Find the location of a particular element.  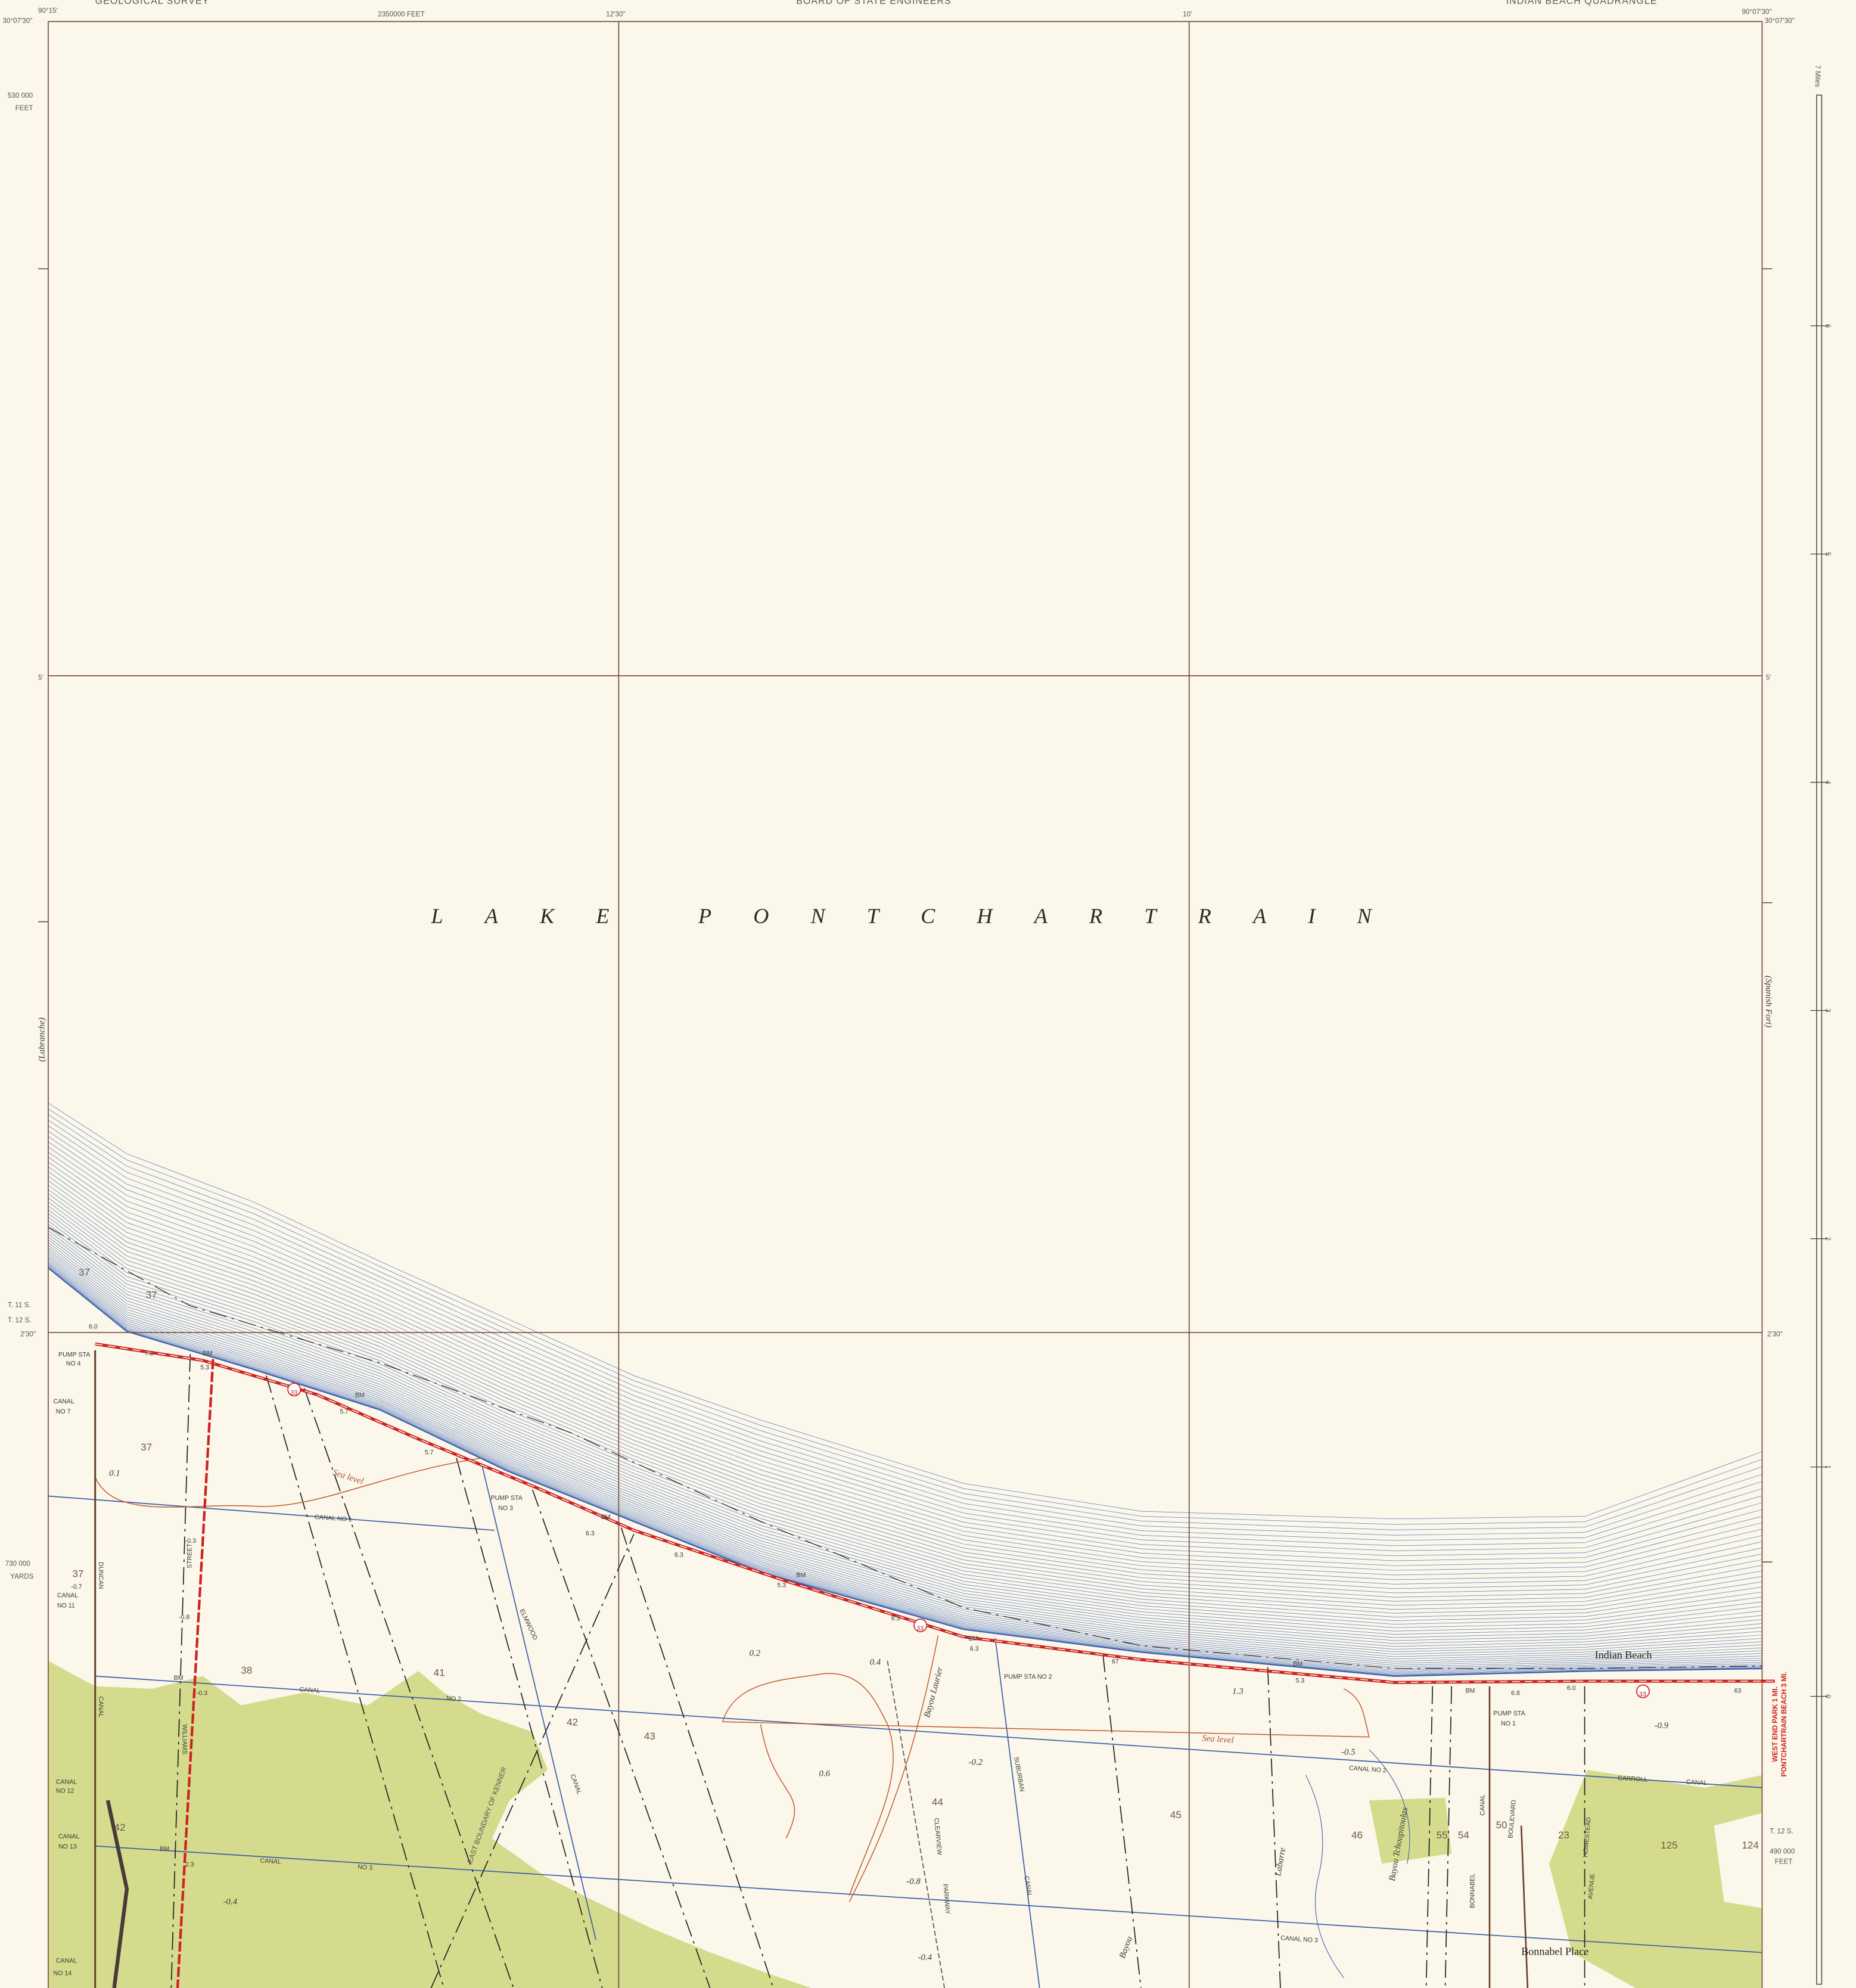

feature-label: 7.6 is located at coordinates (149, 1353).